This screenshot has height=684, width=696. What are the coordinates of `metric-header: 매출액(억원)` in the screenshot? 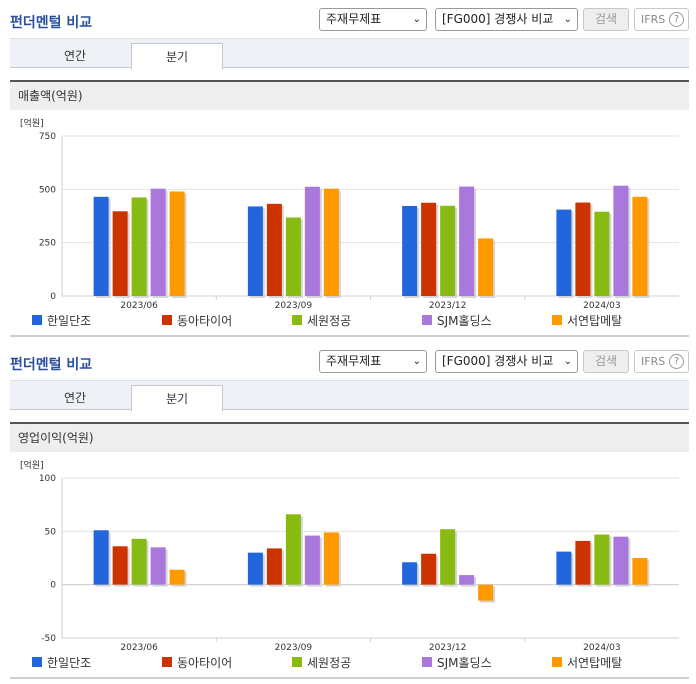 It's located at (349, 95).